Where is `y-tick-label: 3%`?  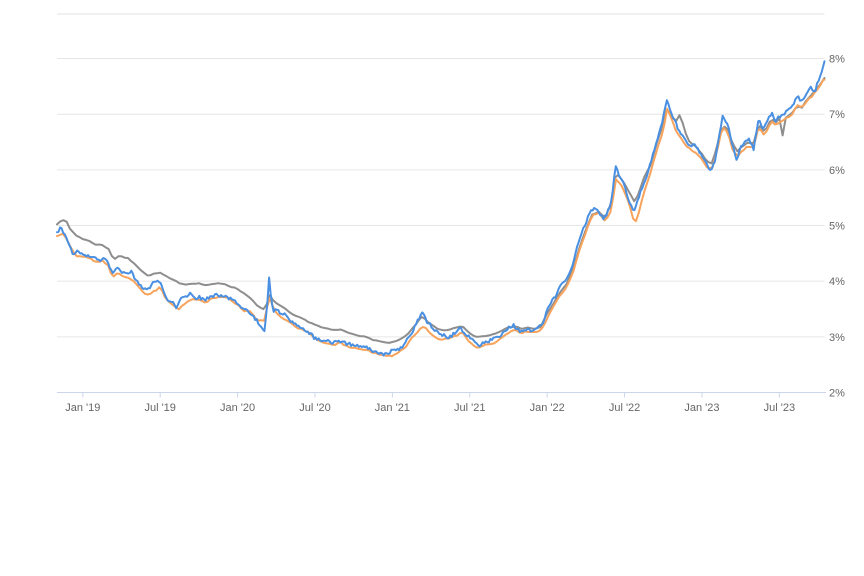
y-tick-label: 3% is located at coordinates (837, 338).